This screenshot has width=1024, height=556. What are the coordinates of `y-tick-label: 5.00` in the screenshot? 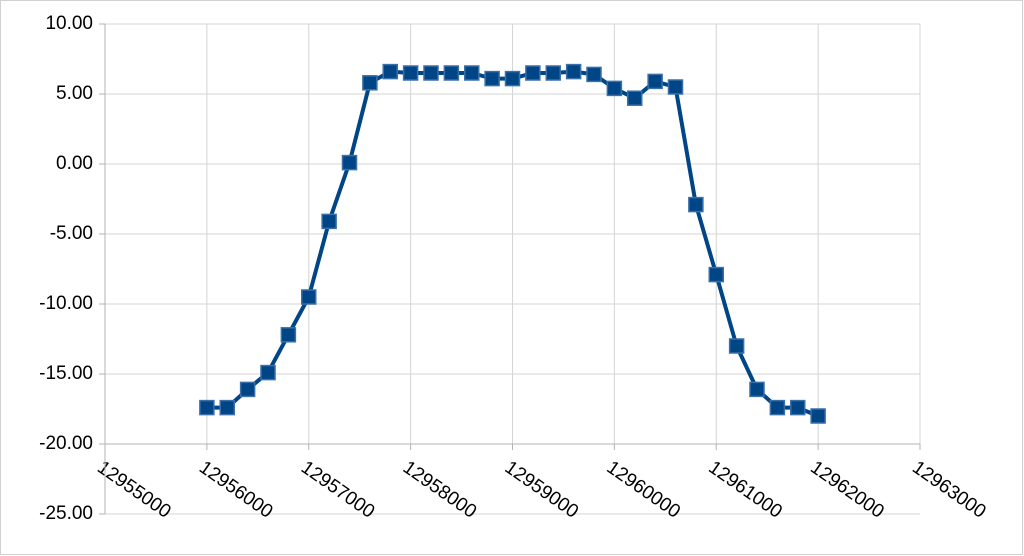 It's located at (74, 93).